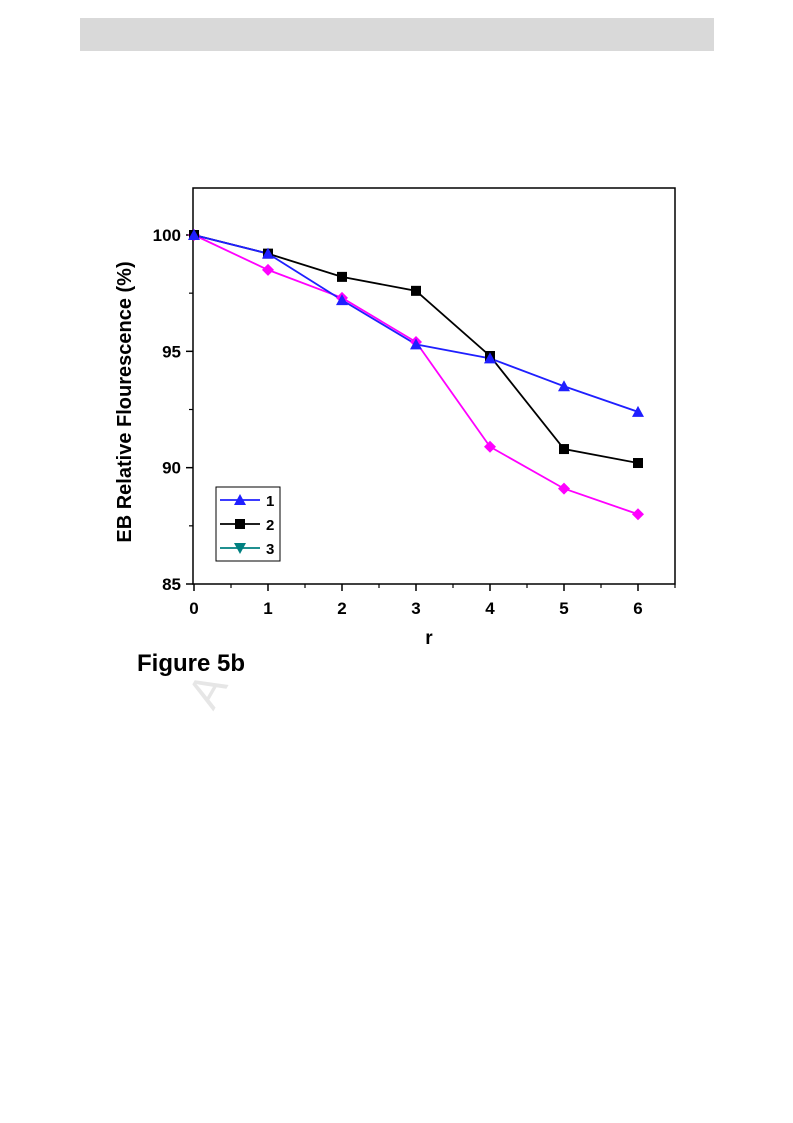  What do you see at coordinates (563, 608) in the screenshot?
I see `x-tick-label: 5` at bounding box center [563, 608].